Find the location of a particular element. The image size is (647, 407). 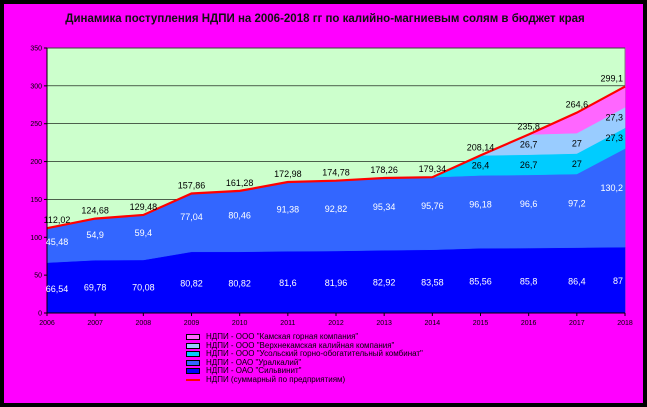

data-label-s4: 27 is located at coordinates (577, 143).